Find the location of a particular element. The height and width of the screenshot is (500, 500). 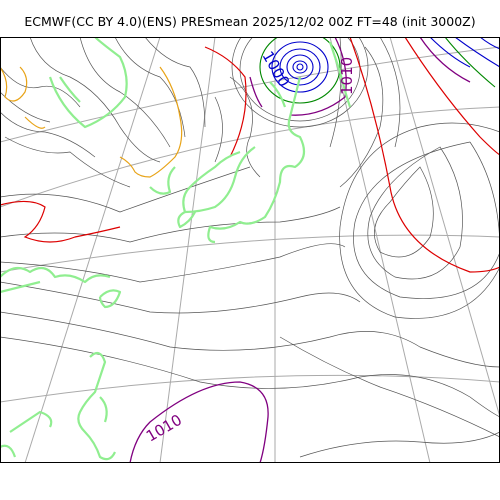

coastline-taiwan is located at coordinates (110, 299).